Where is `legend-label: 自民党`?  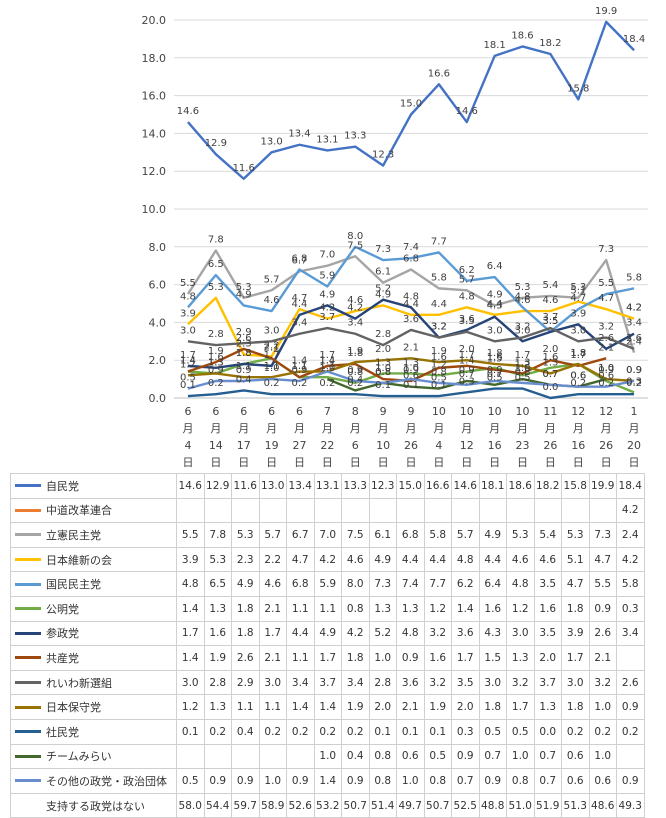
legend-label: 自民党 is located at coordinates (62, 486).